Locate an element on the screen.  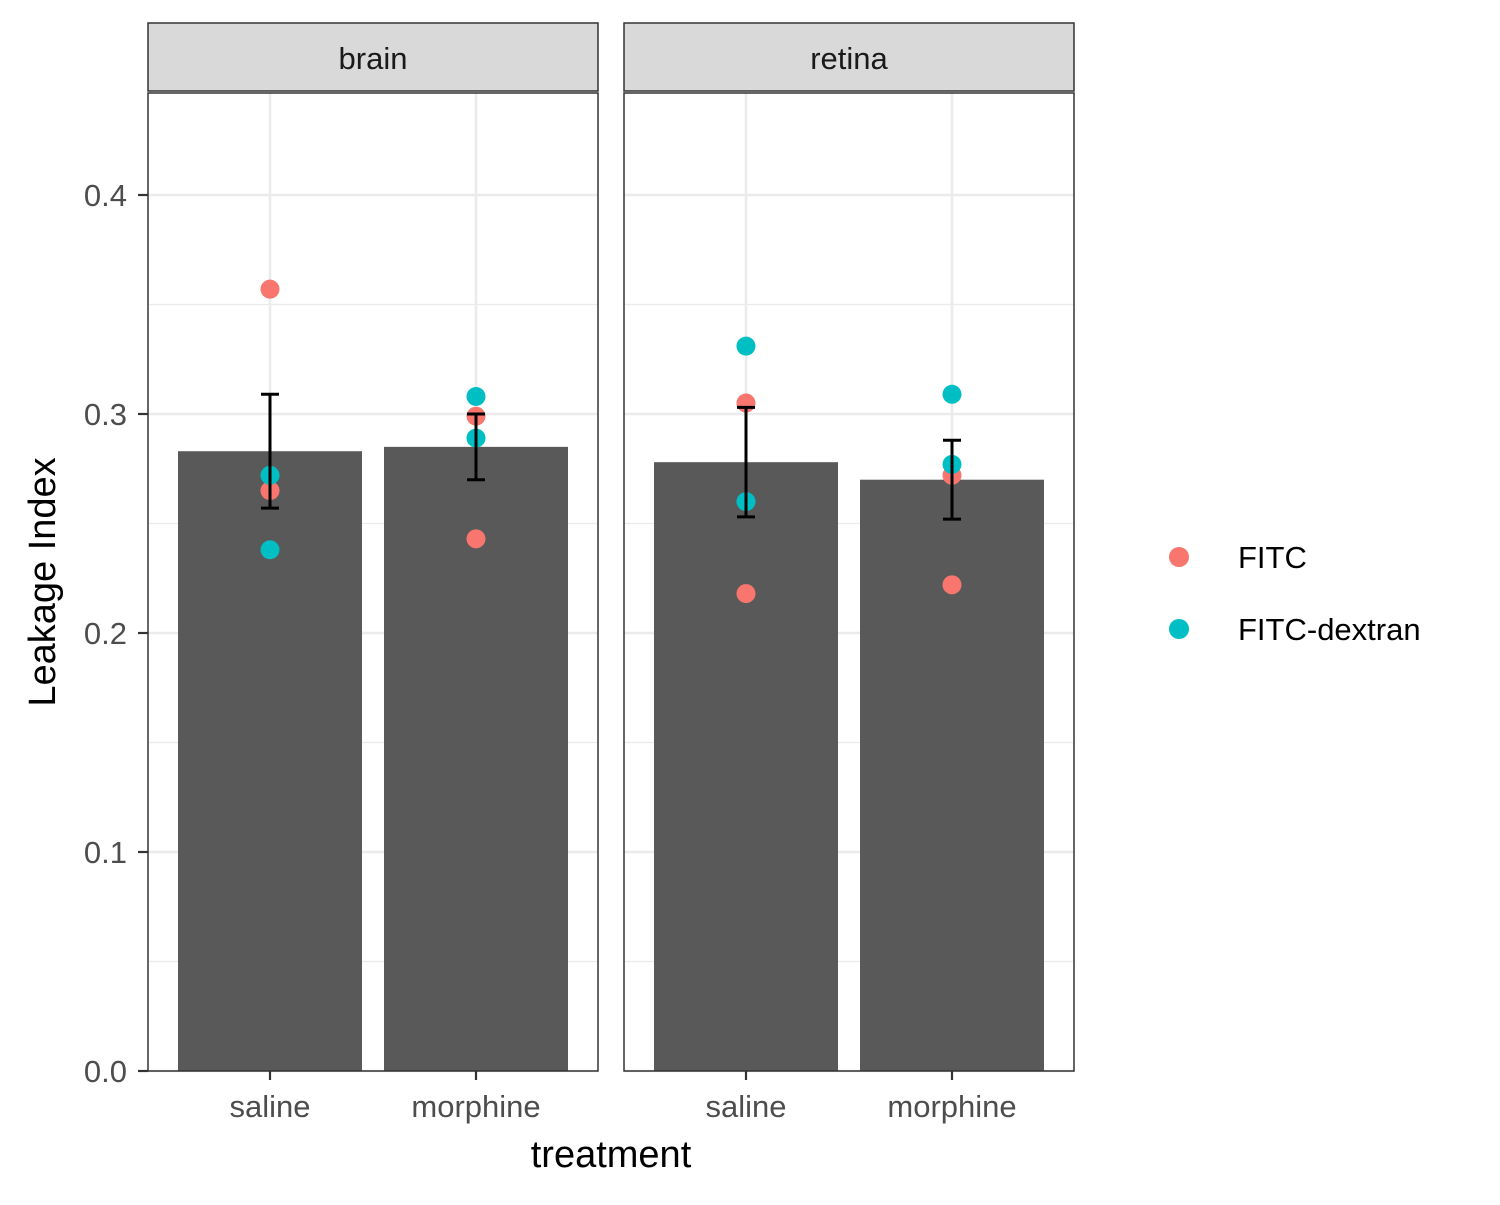
strip-label-retina: retina is located at coordinates (849, 58).